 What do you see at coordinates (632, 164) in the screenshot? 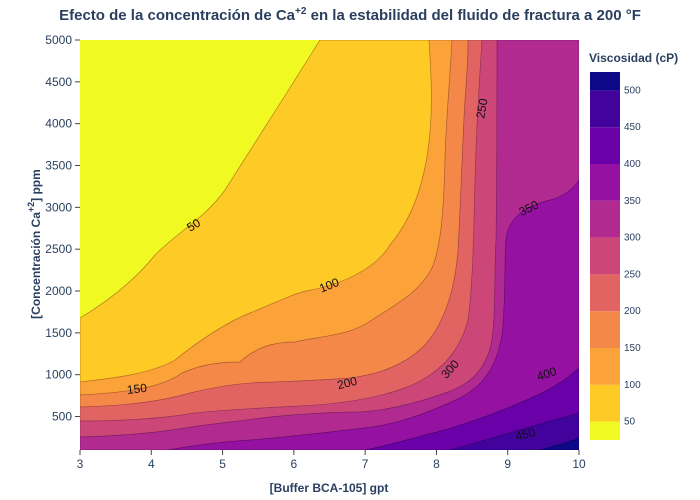
I see `colorbar-tick-label: 400` at bounding box center [632, 164].